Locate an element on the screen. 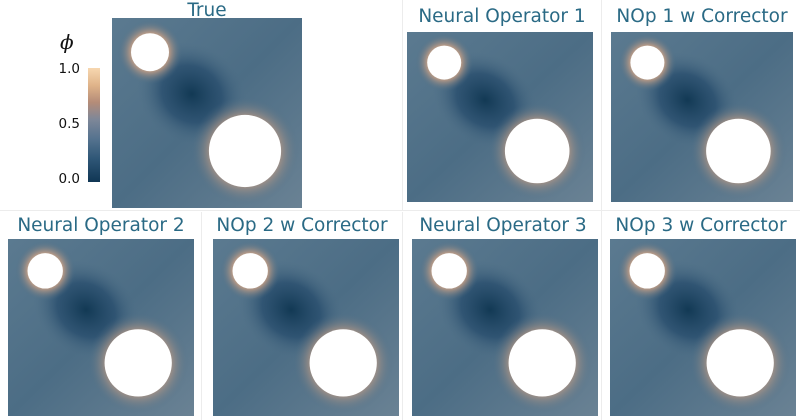 The width and height of the screenshot is (800, 420). panel-title: NOp 1 w Corrector is located at coordinates (702, 16).